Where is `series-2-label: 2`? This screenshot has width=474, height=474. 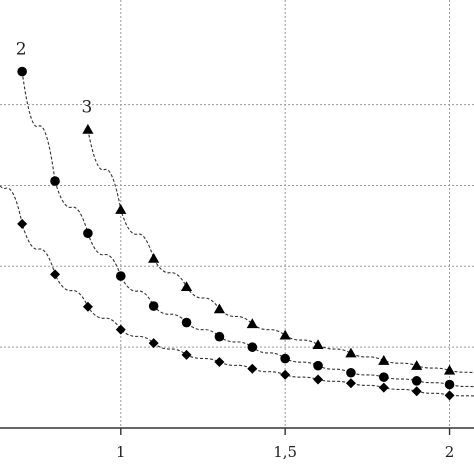 series-2-label: 2 is located at coordinates (21, 50).